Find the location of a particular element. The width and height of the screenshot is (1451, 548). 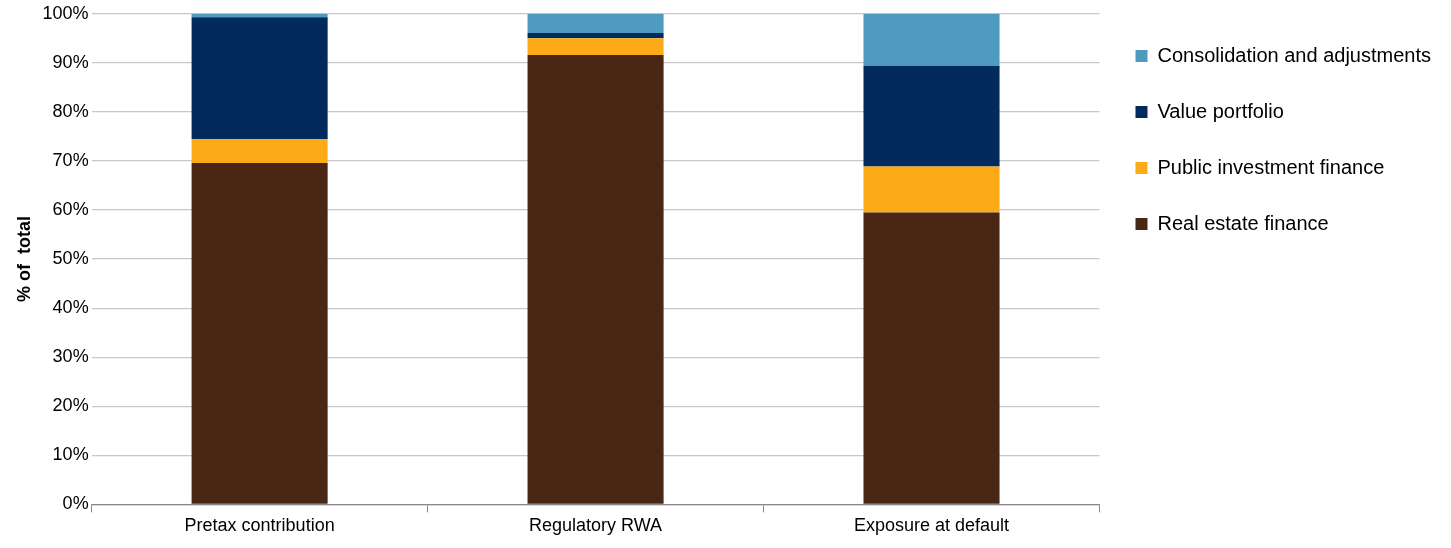

y-axis-title: % of total is located at coordinates (23, 259).